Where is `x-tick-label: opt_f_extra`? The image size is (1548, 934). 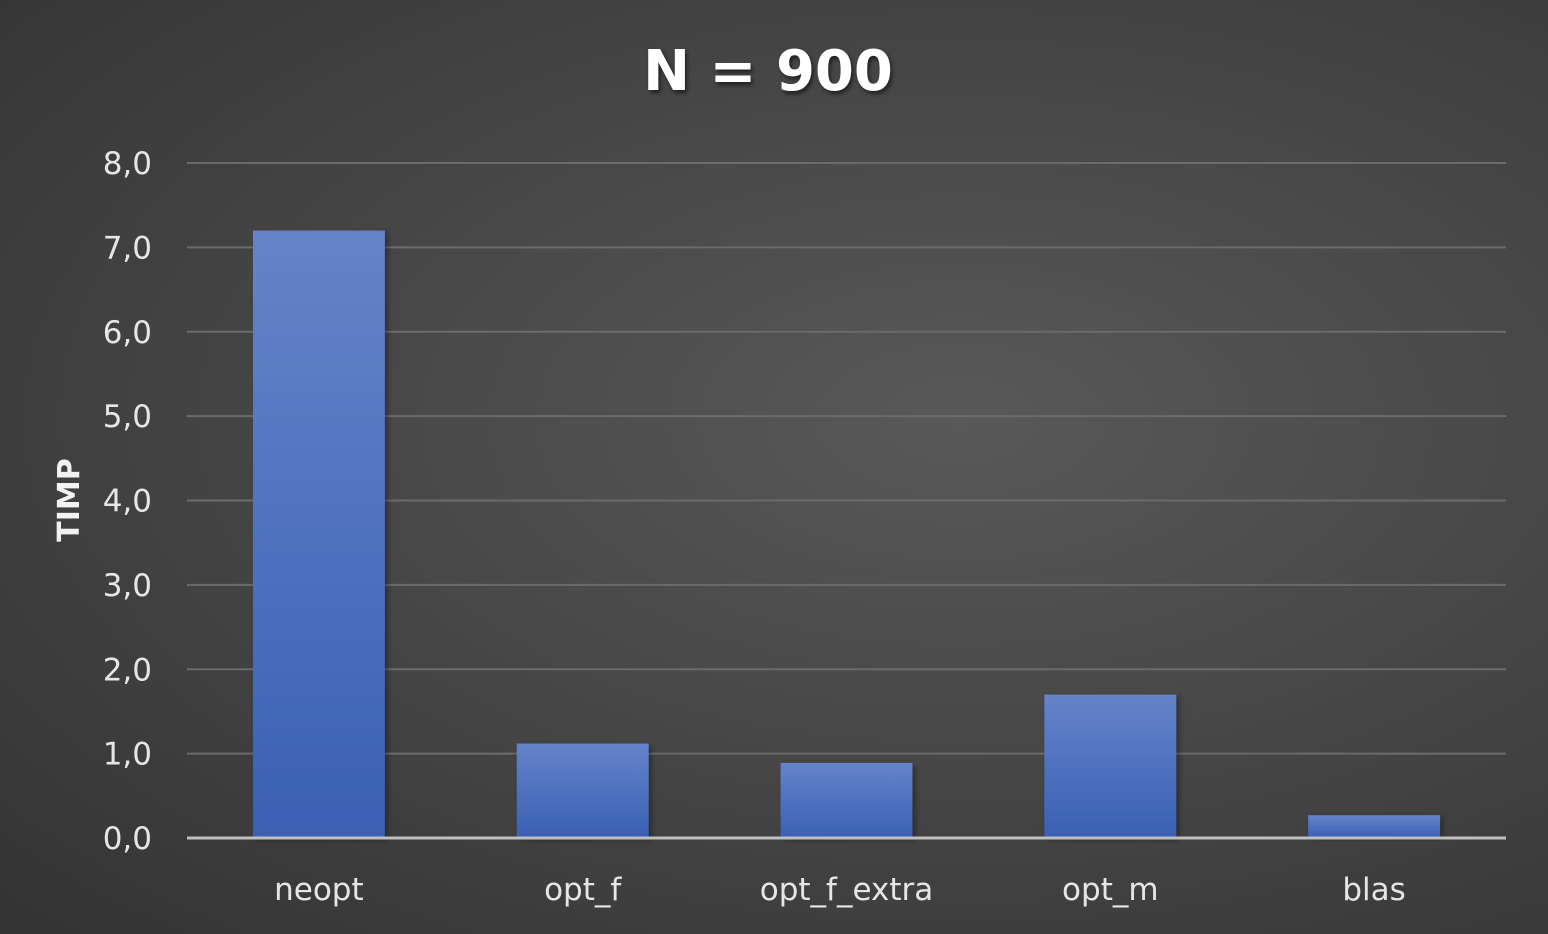 x-tick-label: opt_f_extra is located at coordinates (846, 890).